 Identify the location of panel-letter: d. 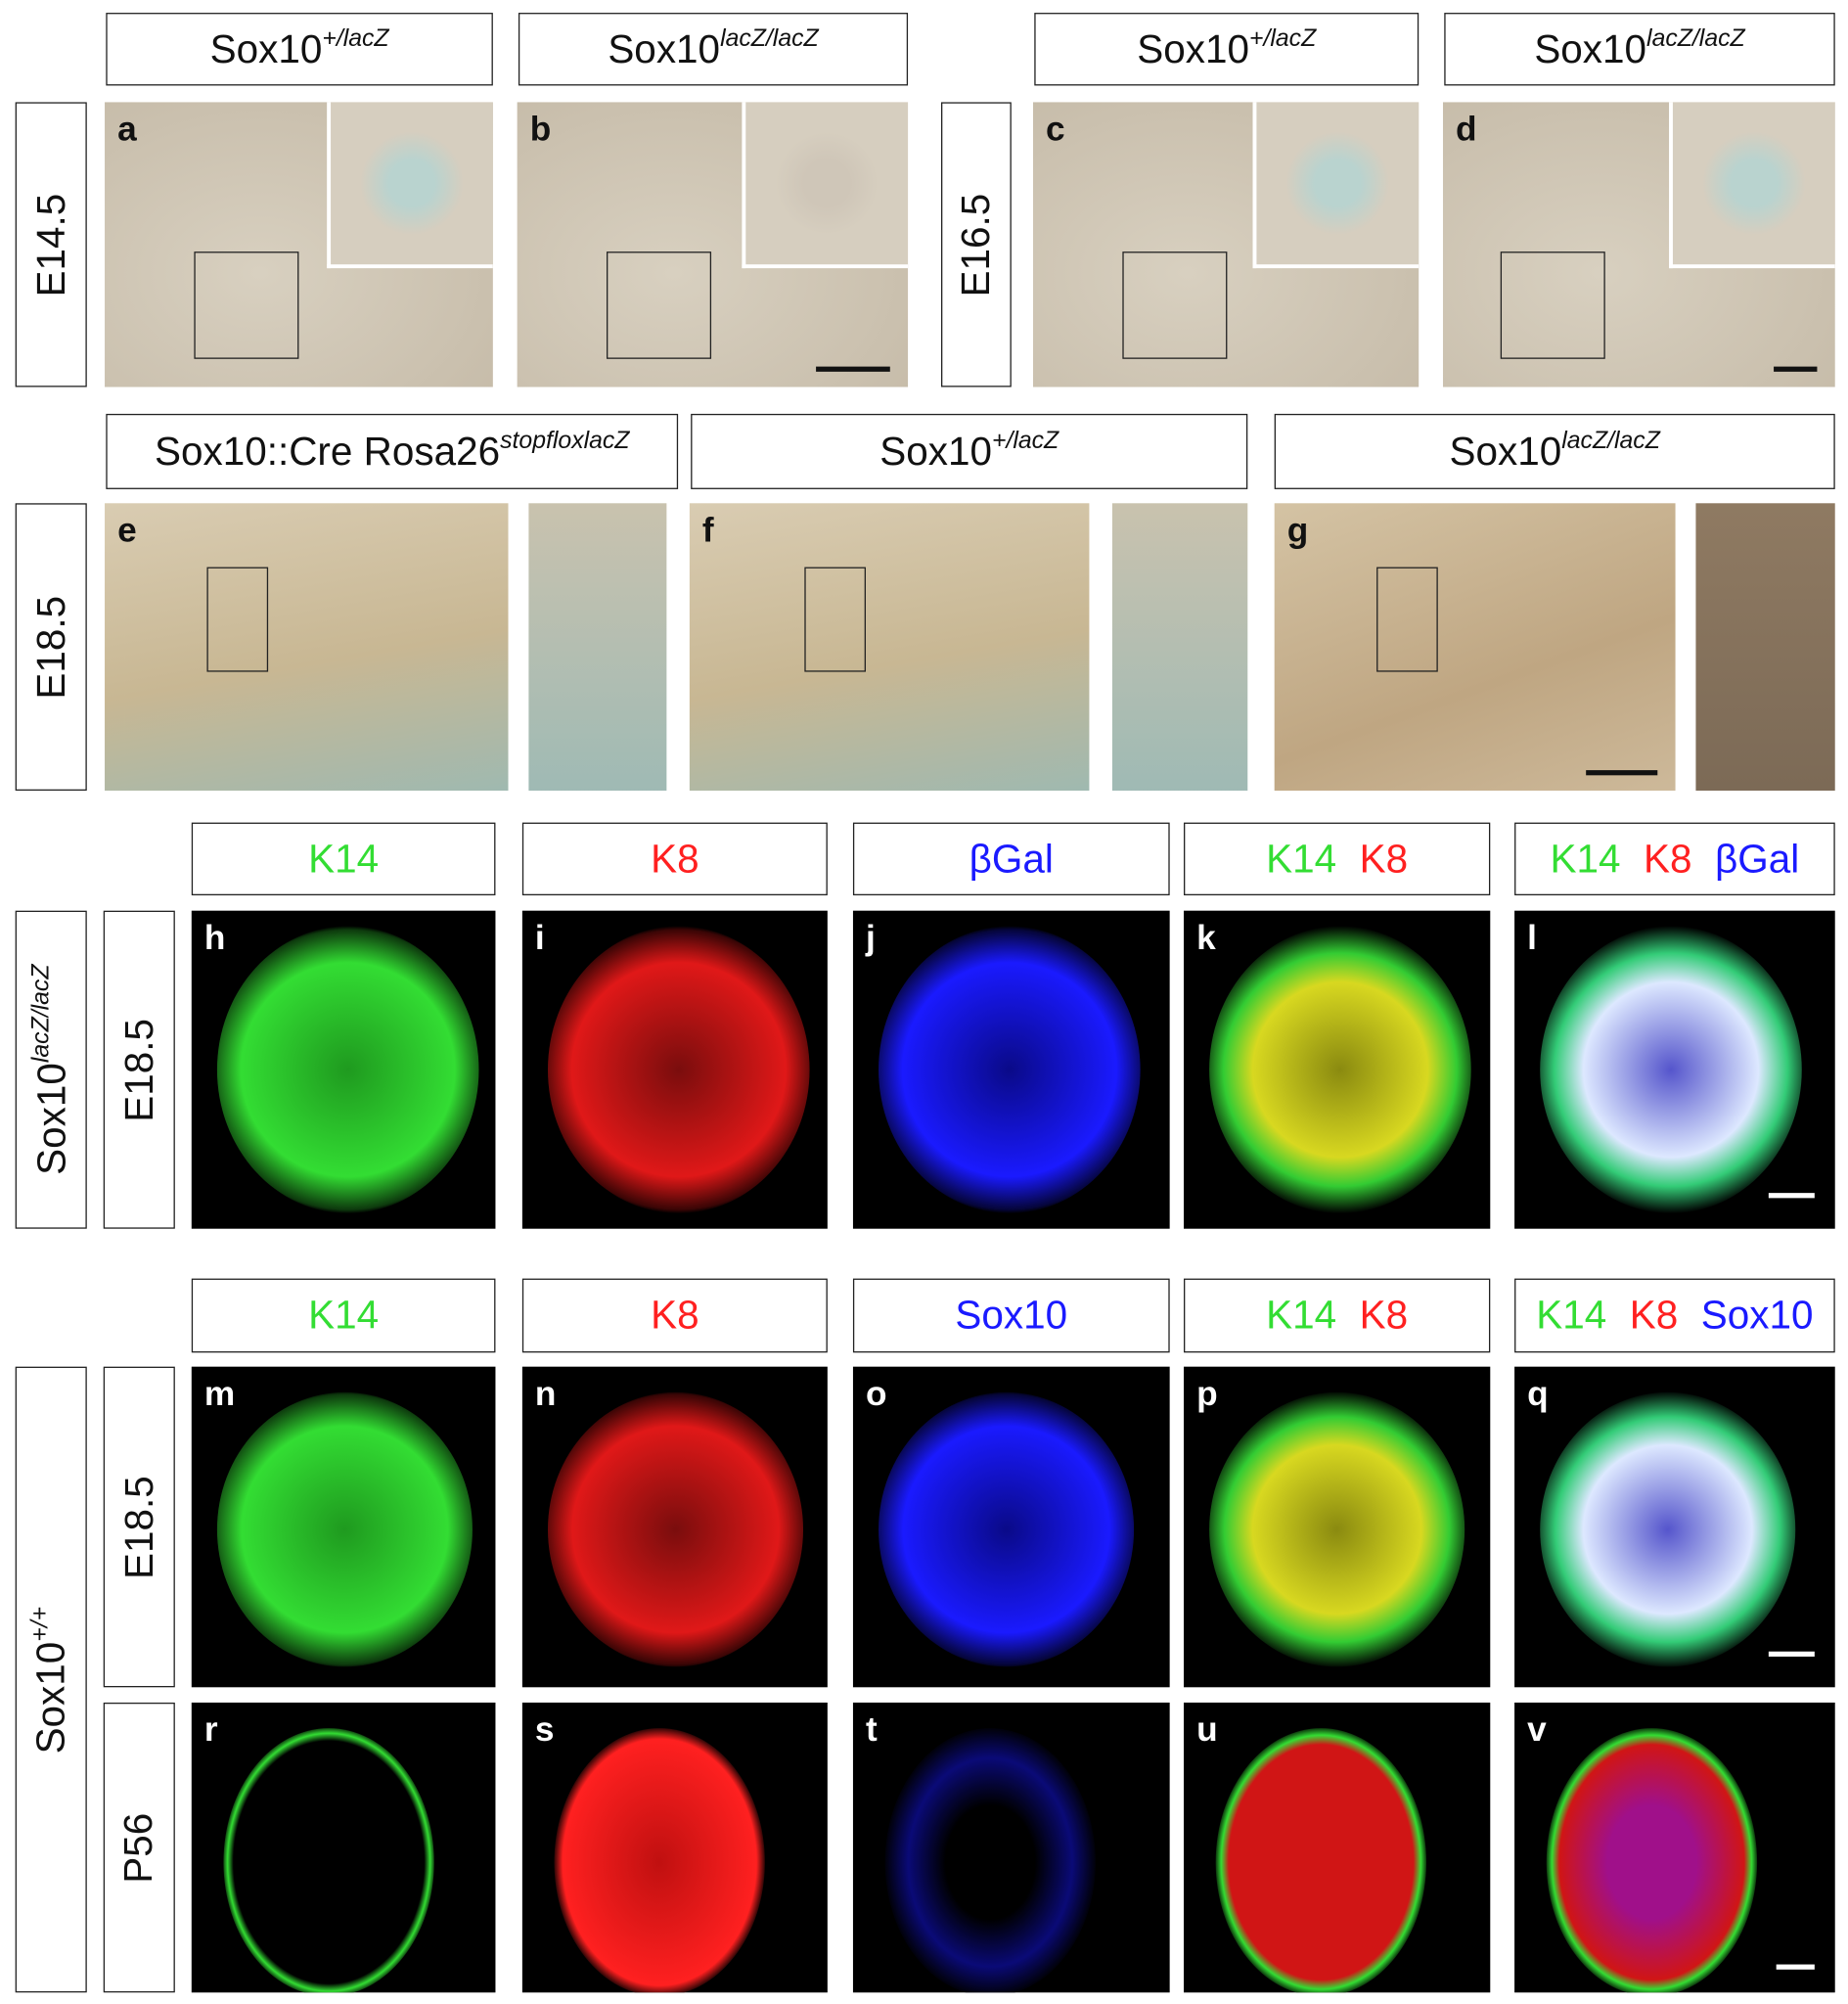
(1466, 129).